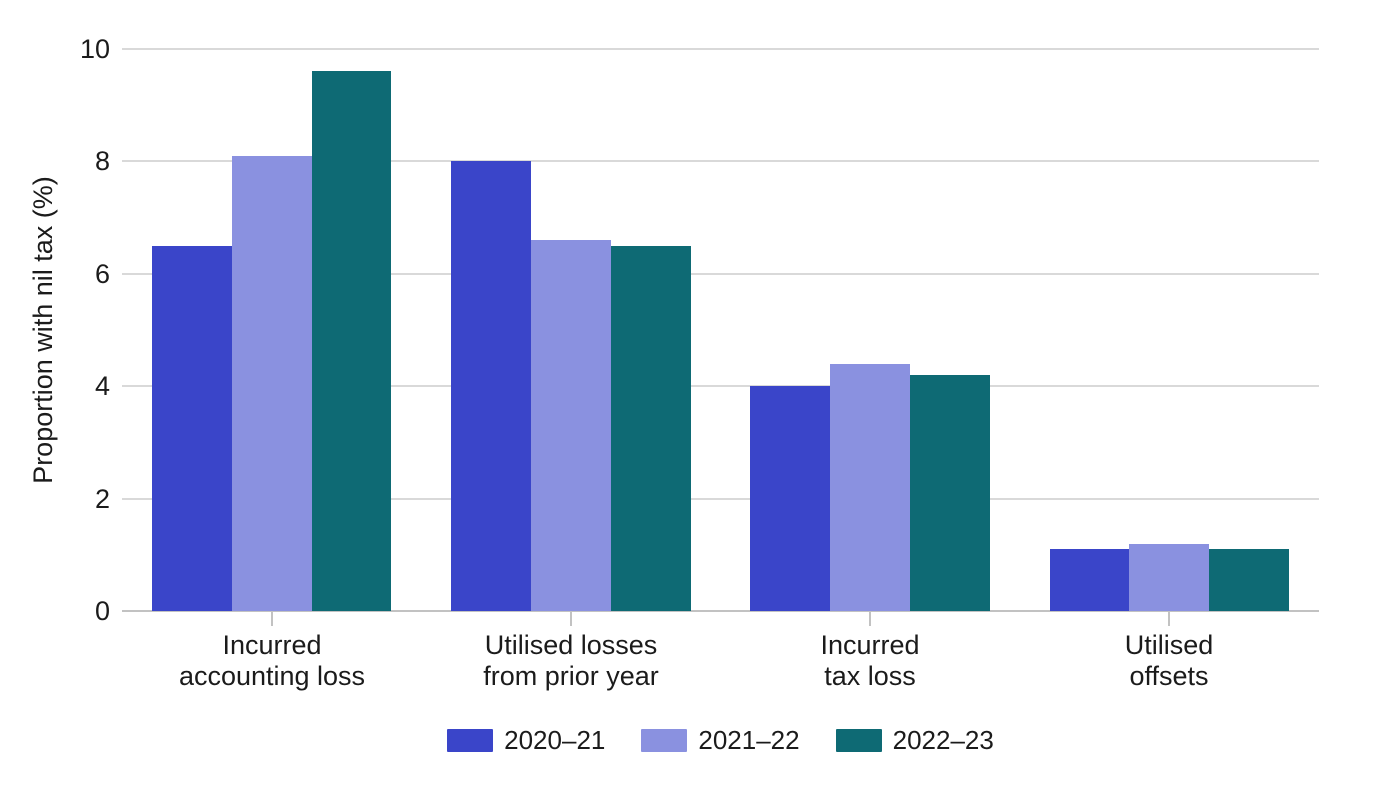 The width and height of the screenshot is (1378, 789). I want to click on y-axis-tick-labels: 0 2 4 6 8 10, so click(95, 330).